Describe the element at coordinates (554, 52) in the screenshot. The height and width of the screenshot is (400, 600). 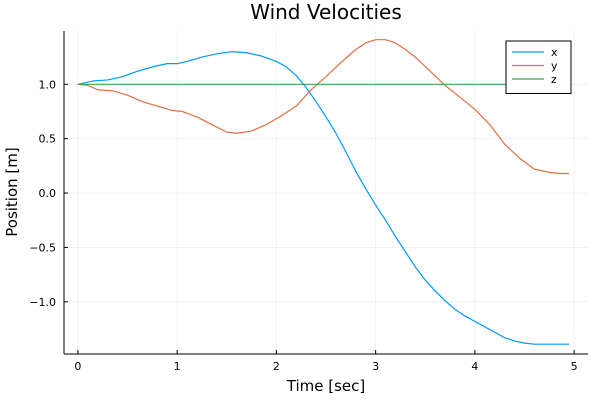
I see `legend-label-x: x` at that location.